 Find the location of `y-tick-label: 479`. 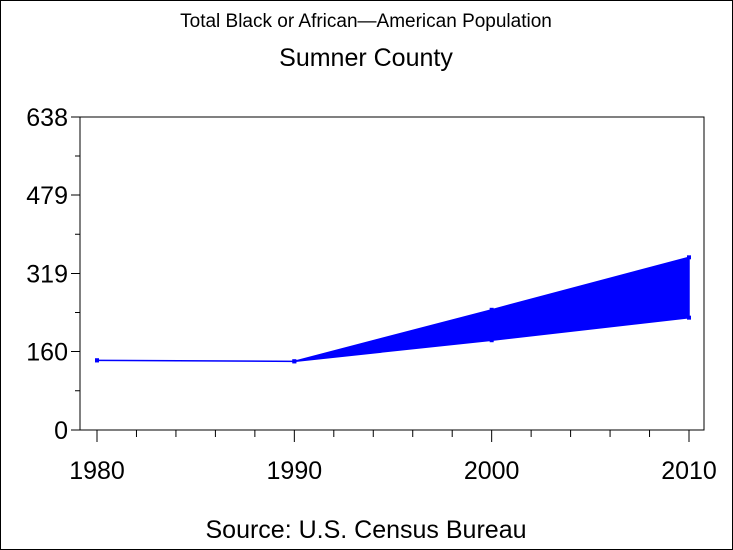

y-tick-label: 479 is located at coordinates (47, 196).